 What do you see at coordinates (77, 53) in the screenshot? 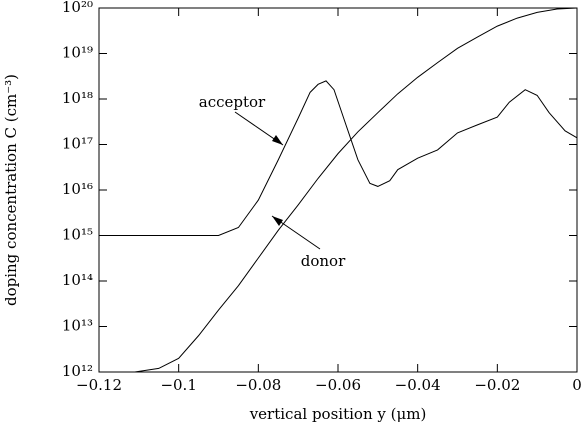
I see `y-tick-label: 10¹⁹` at bounding box center [77, 53].